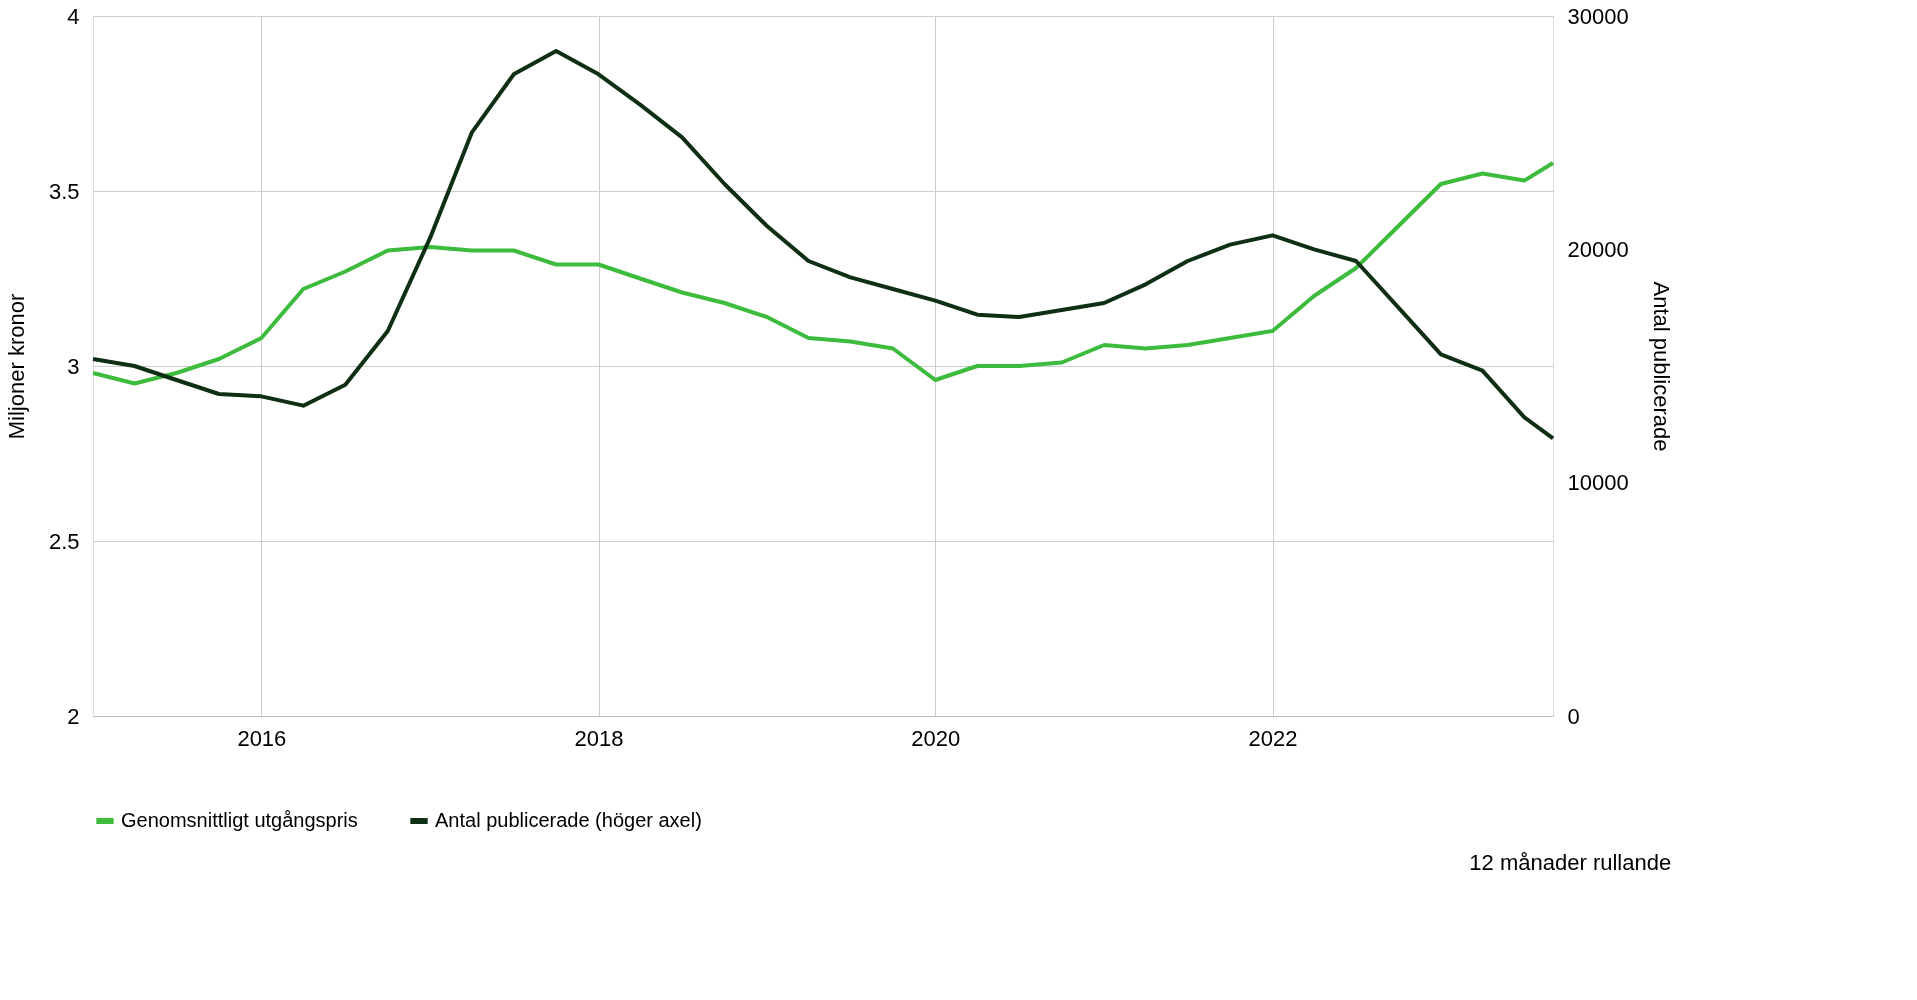 This screenshot has height=1000, width=1917. I want to click on y2-axis-title: Antal publicerade, so click(1661, 366).